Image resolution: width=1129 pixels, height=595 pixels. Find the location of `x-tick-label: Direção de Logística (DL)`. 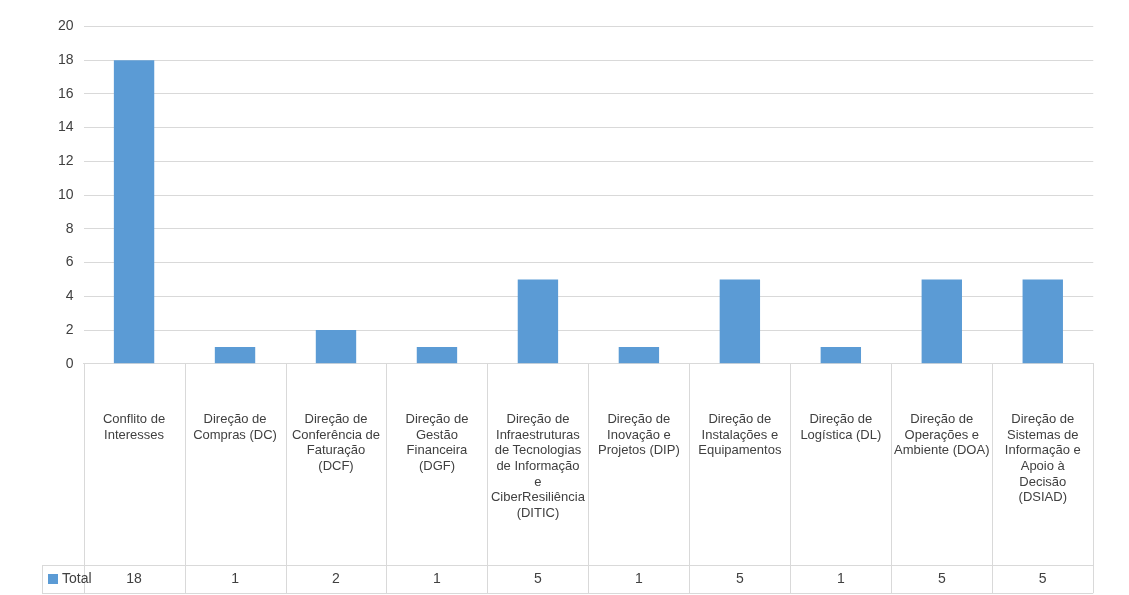

x-tick-label: Direção de Logística (DL) is located at coordinates (841, 426).